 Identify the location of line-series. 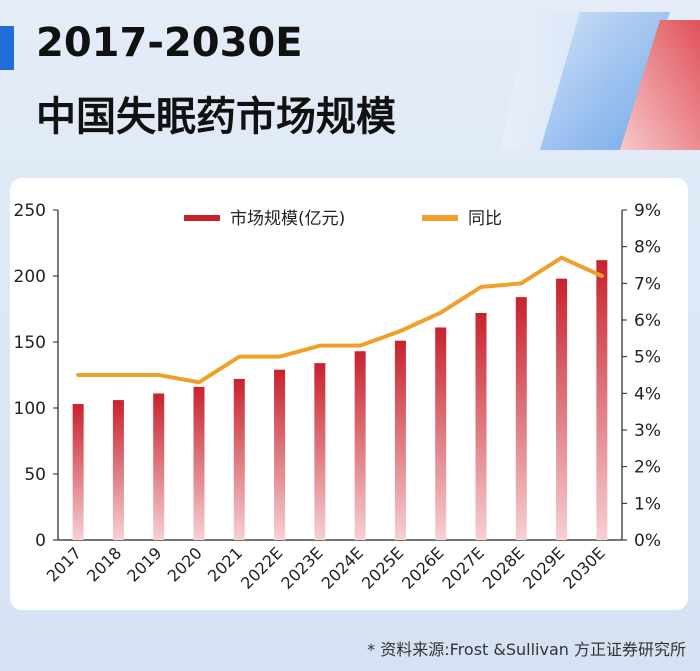
(340, 320).